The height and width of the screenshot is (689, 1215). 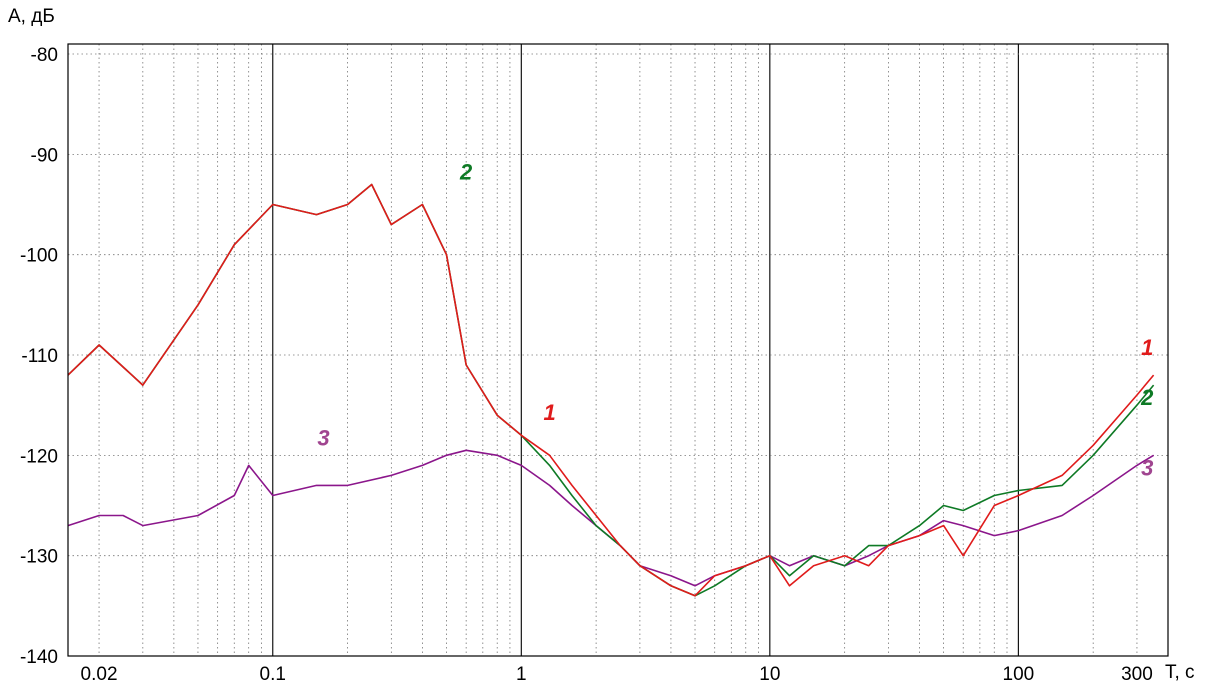 What do you see at coordinates (44, 155) in the screenshot?
I see `y-tick-label: -90` at bounding box center [44, 155].